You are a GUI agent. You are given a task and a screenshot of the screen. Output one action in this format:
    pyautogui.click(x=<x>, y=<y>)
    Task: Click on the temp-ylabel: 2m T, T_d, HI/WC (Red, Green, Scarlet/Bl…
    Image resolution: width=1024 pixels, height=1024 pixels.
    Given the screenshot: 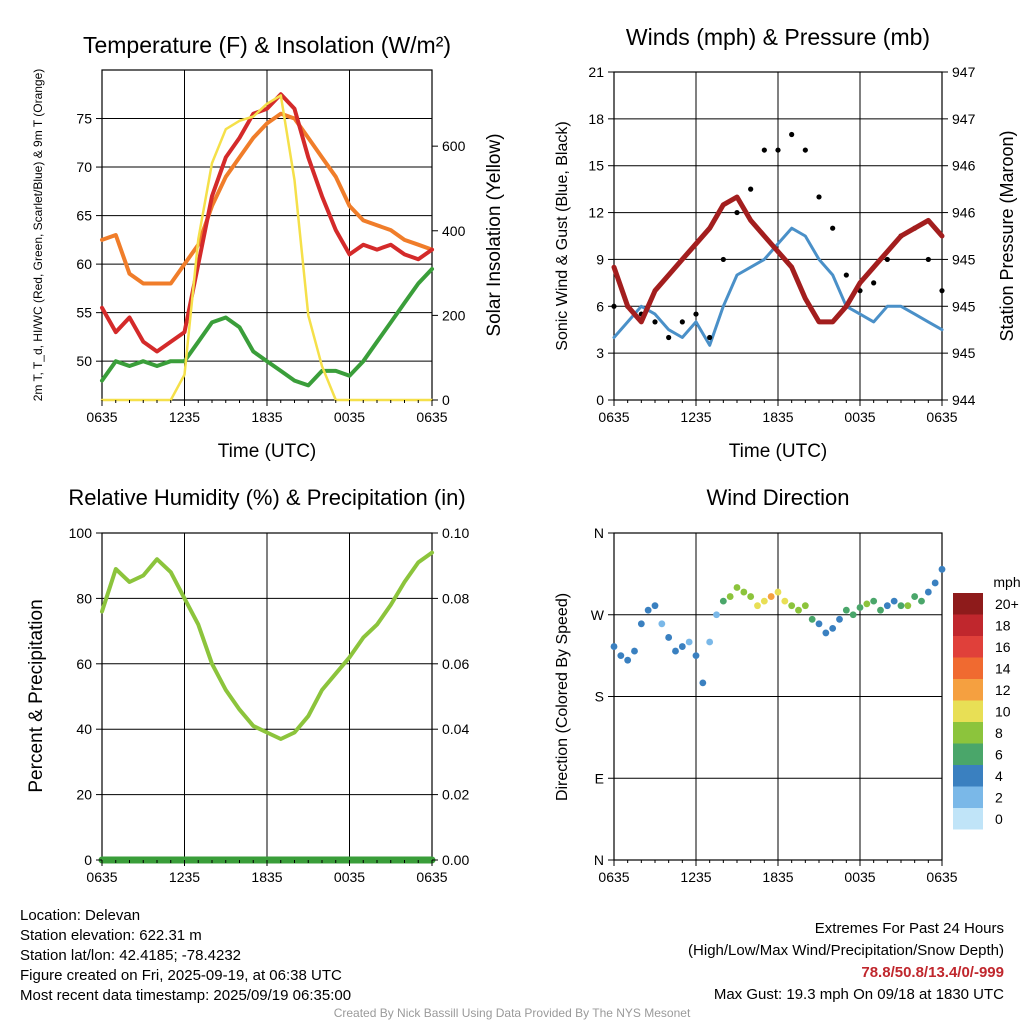 What is the action you would take?
    pyautogui.click(x=38, y=235)
    